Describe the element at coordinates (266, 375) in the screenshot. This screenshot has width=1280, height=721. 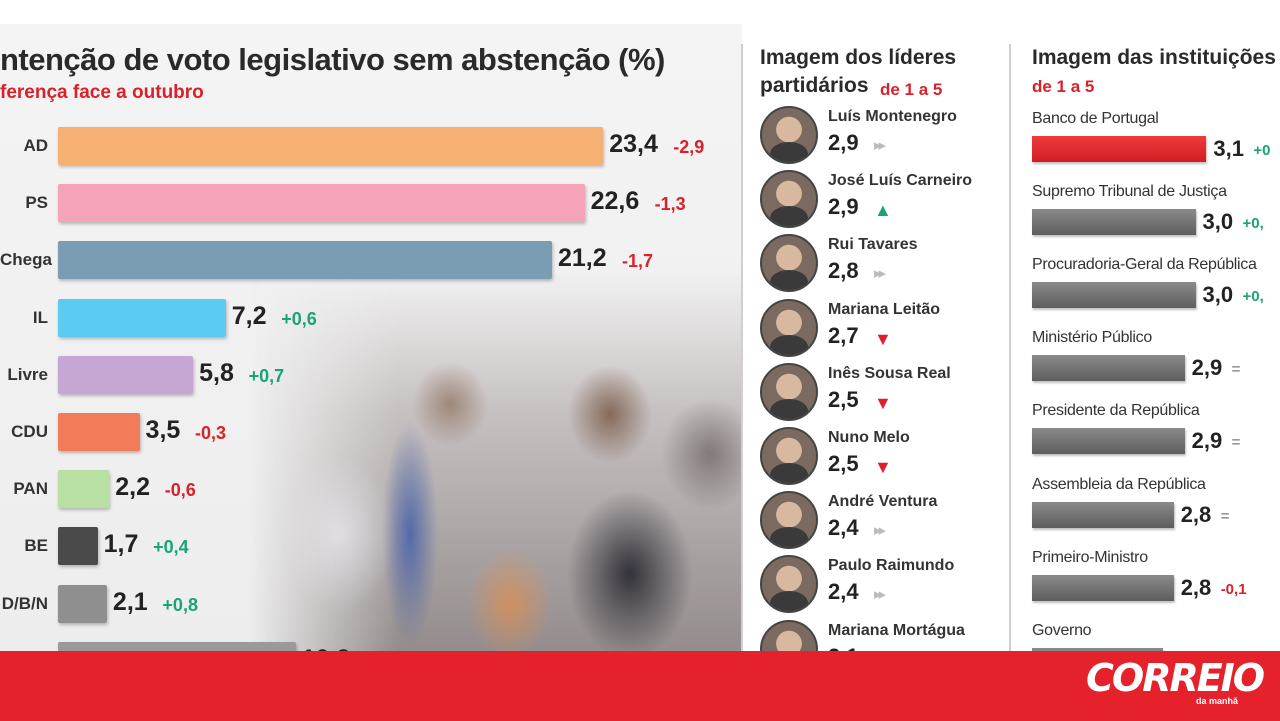
I see `bar-change-label: +0,7` at that location.